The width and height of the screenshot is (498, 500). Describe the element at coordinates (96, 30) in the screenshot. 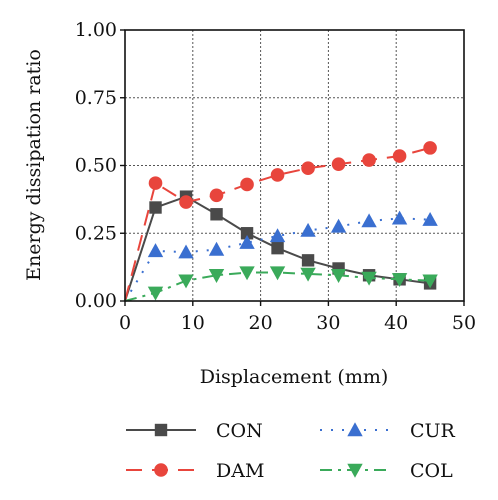

I see `y-tick-label: 1.00` at that location.